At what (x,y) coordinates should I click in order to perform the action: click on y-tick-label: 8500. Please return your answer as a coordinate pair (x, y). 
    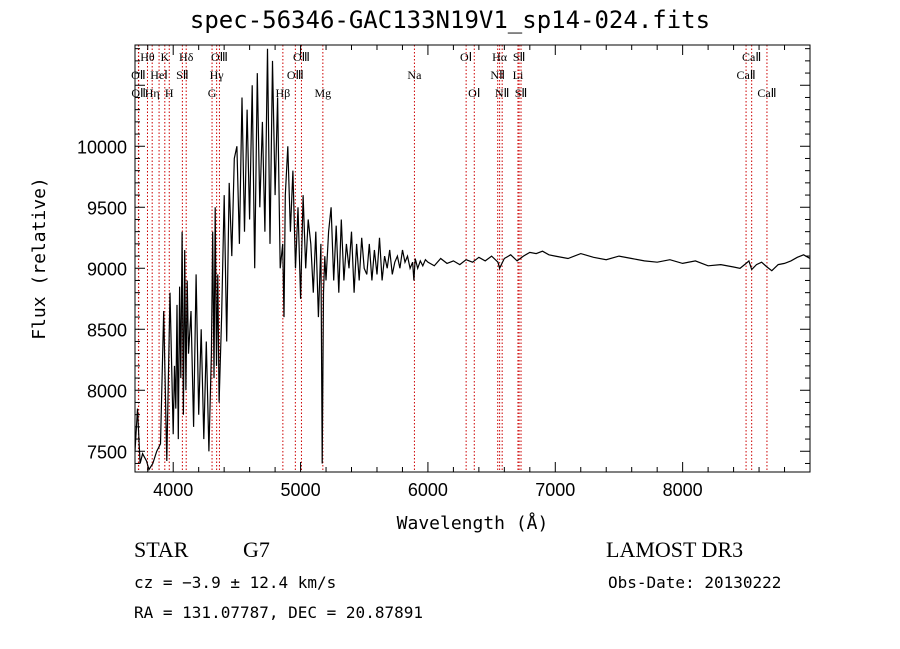
    Looking at the image, I should click on (107, 330).